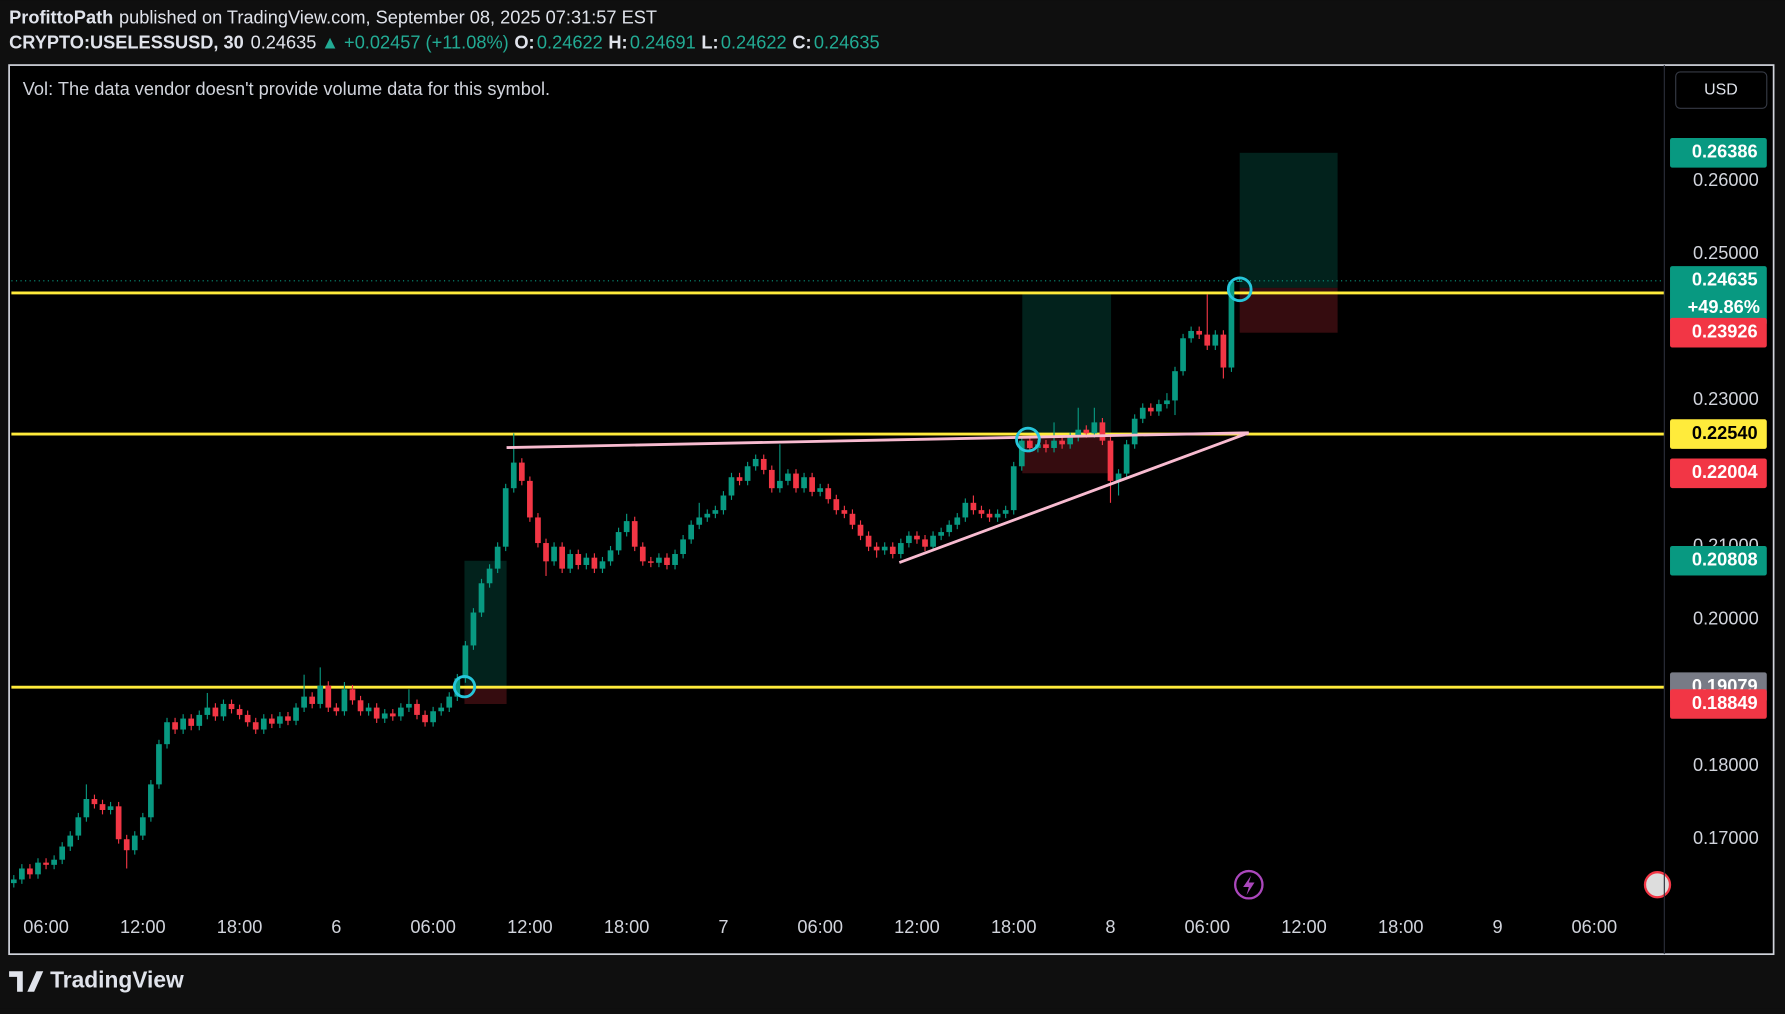 The height and width of the screenshot is (1014, 1785). I want to click on symbol: CRYPTO:USELESSUSD, 30, so click(126, 42).